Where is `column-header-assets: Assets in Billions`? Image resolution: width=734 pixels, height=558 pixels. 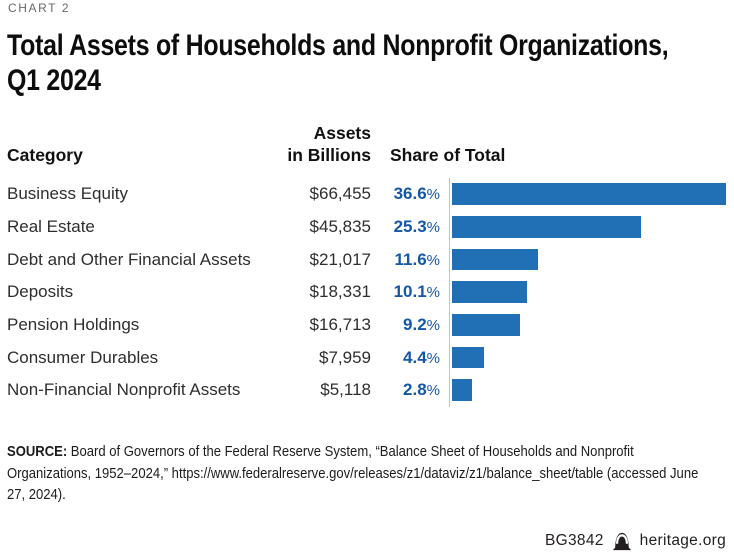 column-header-assets: Assets in Billions is located at coordinates (305, 144).